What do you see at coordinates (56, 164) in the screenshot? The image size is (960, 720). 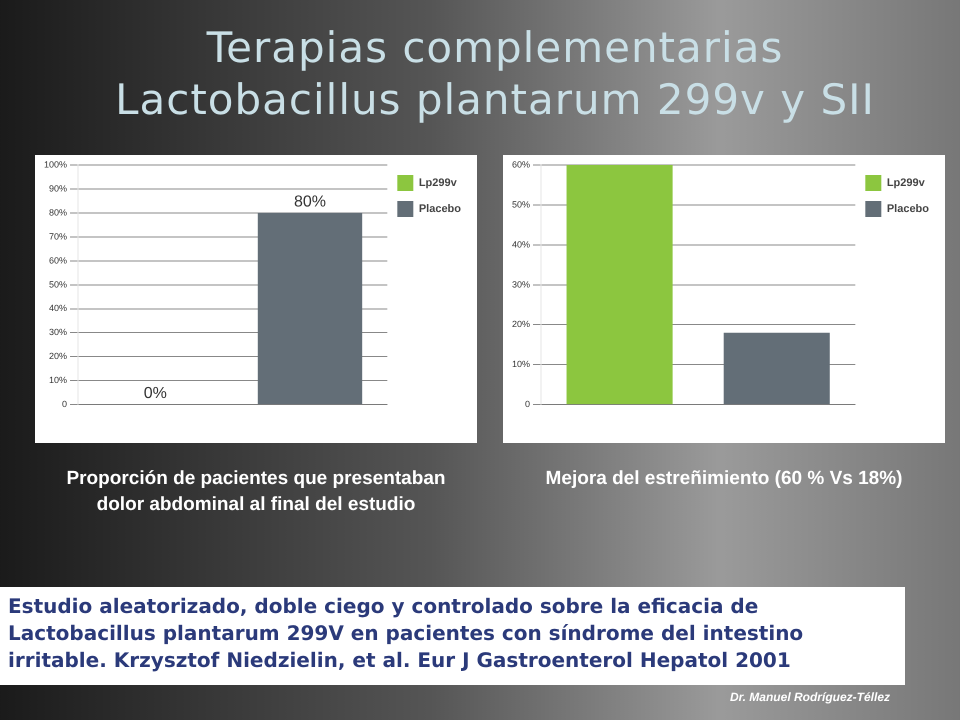 I see `y-tick-label: 100%` at bounding box center [56, 164].